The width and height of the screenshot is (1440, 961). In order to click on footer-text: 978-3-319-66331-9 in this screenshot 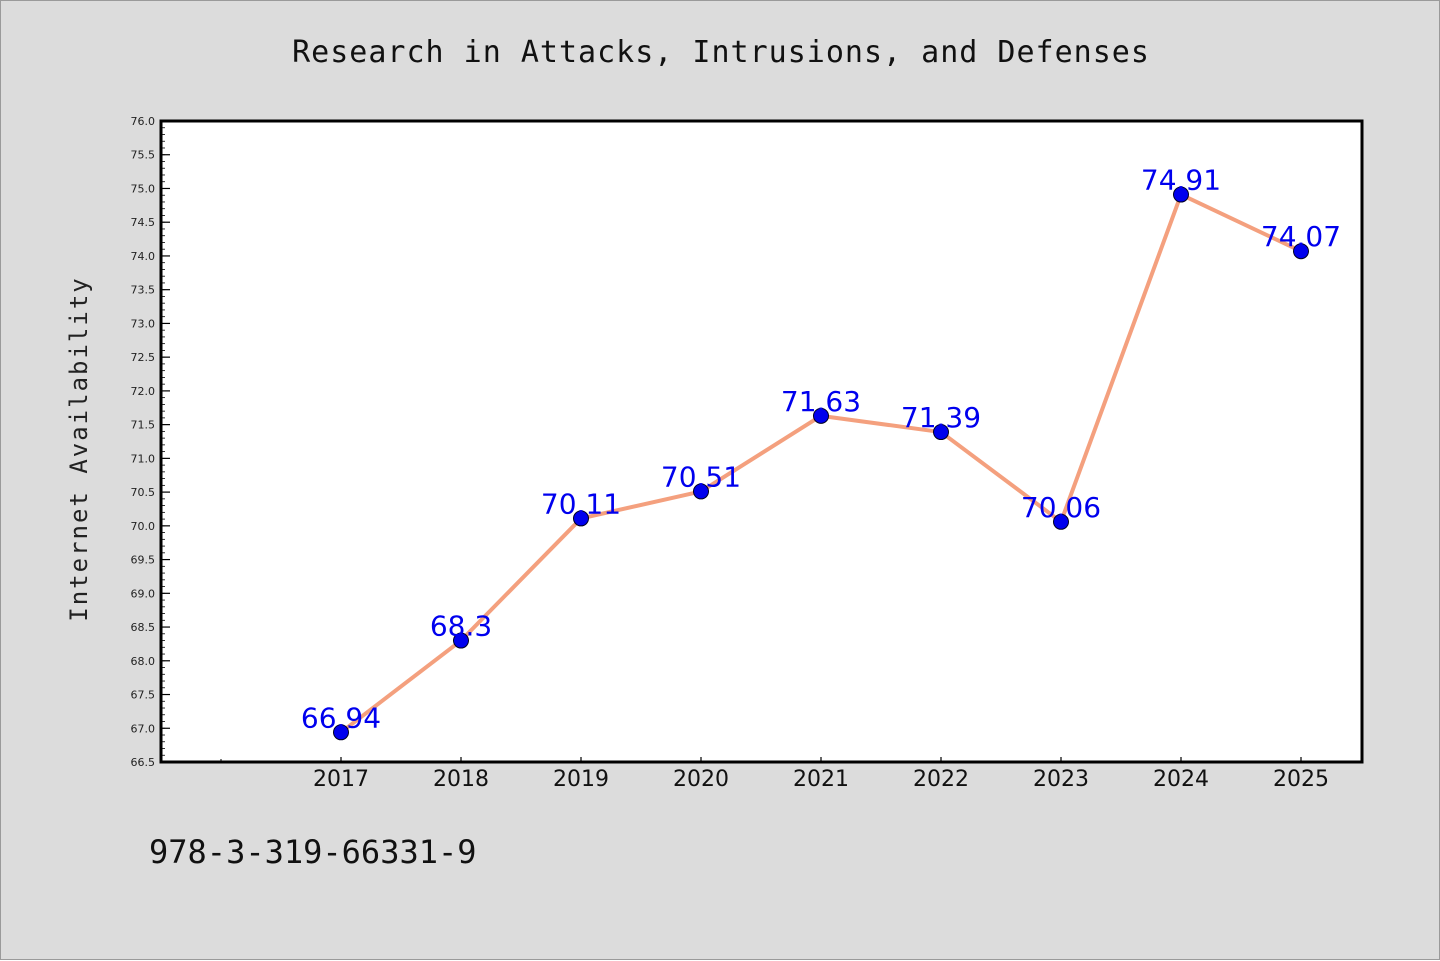, I will do `click(313, 852)`.